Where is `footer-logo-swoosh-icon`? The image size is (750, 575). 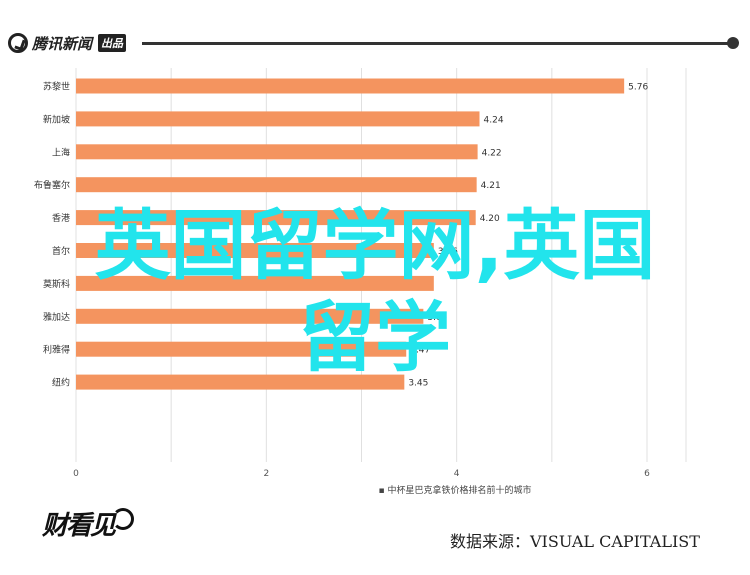
footer-logo-swoosh-icon is located at coordinates (123, 518).